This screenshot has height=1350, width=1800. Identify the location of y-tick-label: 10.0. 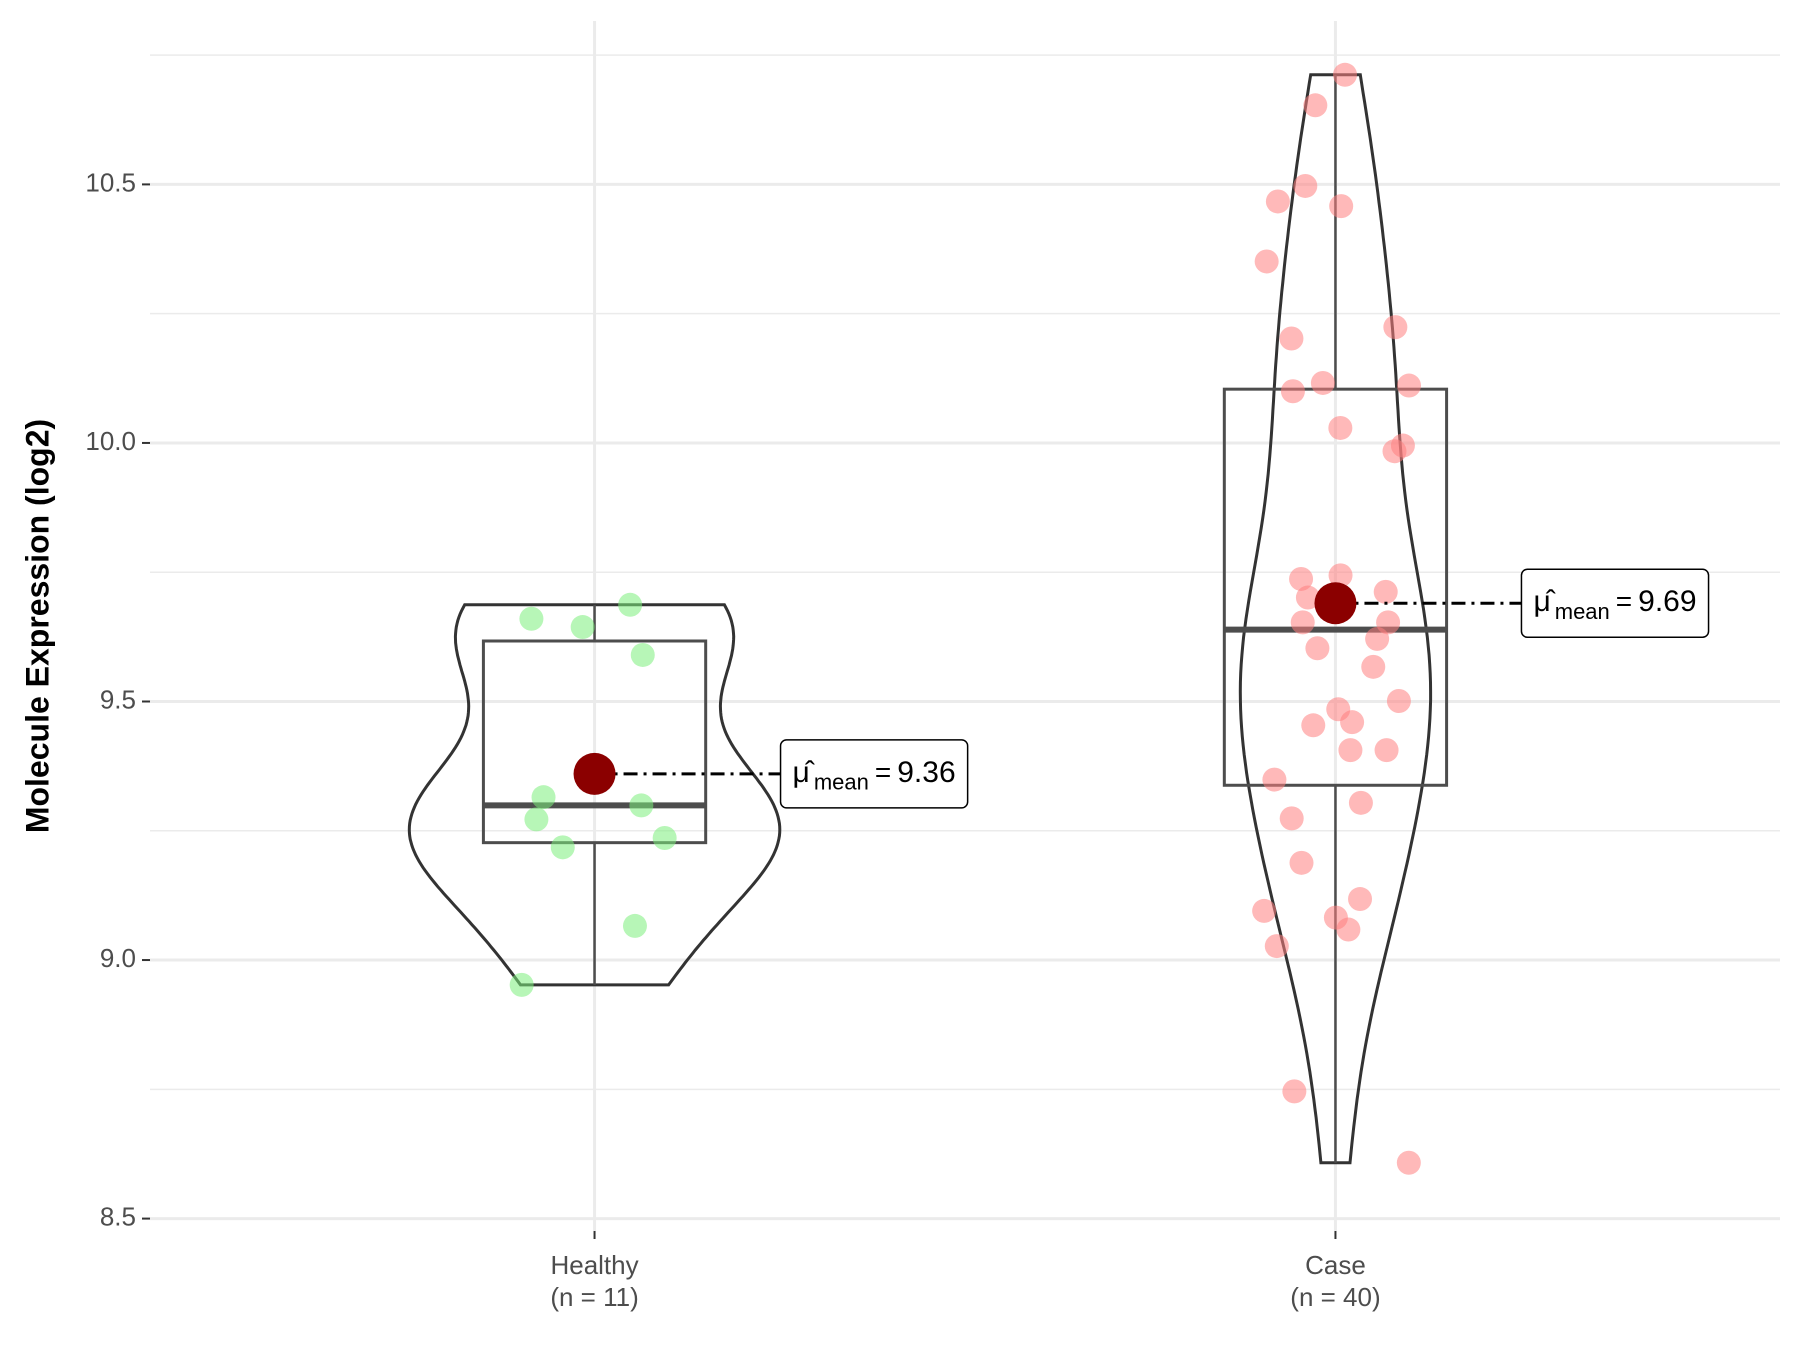
(110, 441).